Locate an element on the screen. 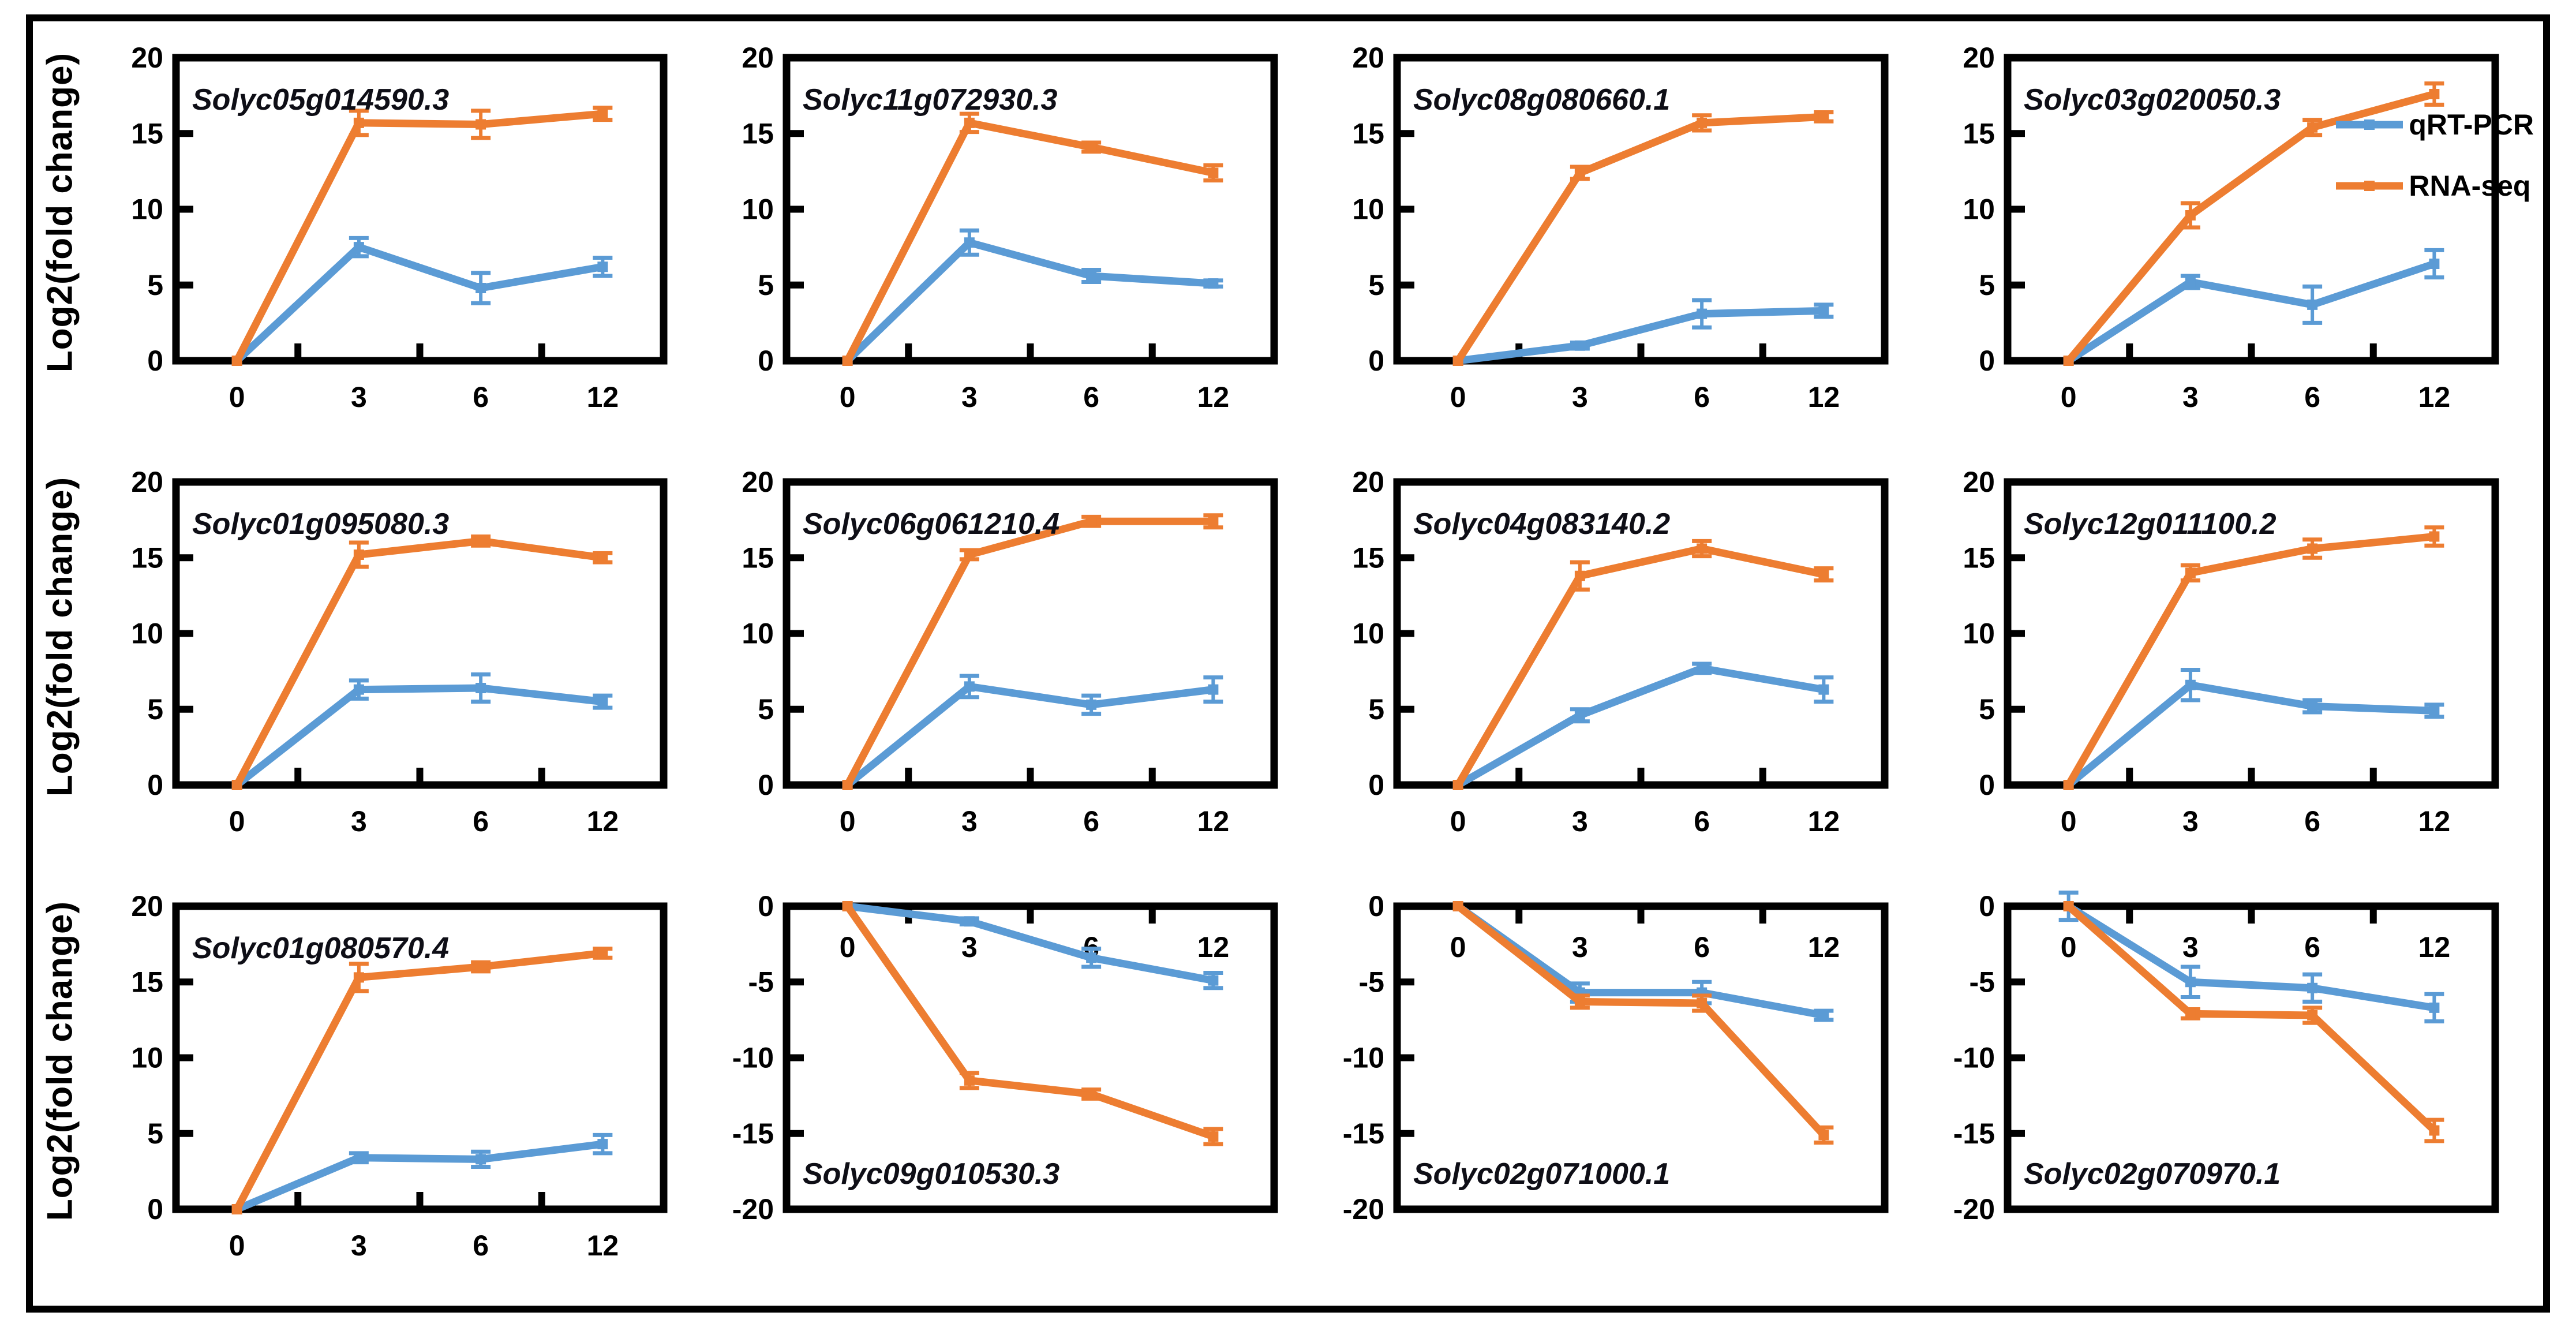 The image size is (2576, 1327). rna-seq-line-marker-icon is located at coordinates (2370, 186).